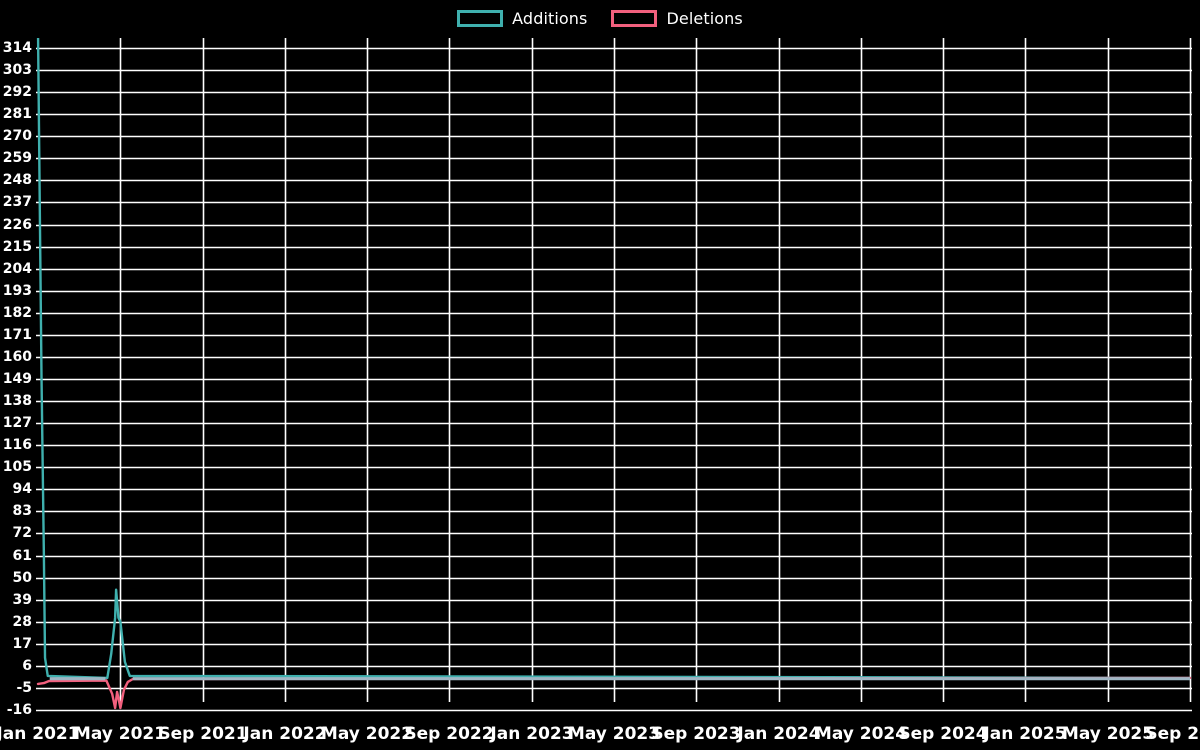 The image size is (1200, 750). What do you see at coordinates (24, 687) in the screenshot?
I see `y-tick-label: -5` at bounding box center [24, 687].